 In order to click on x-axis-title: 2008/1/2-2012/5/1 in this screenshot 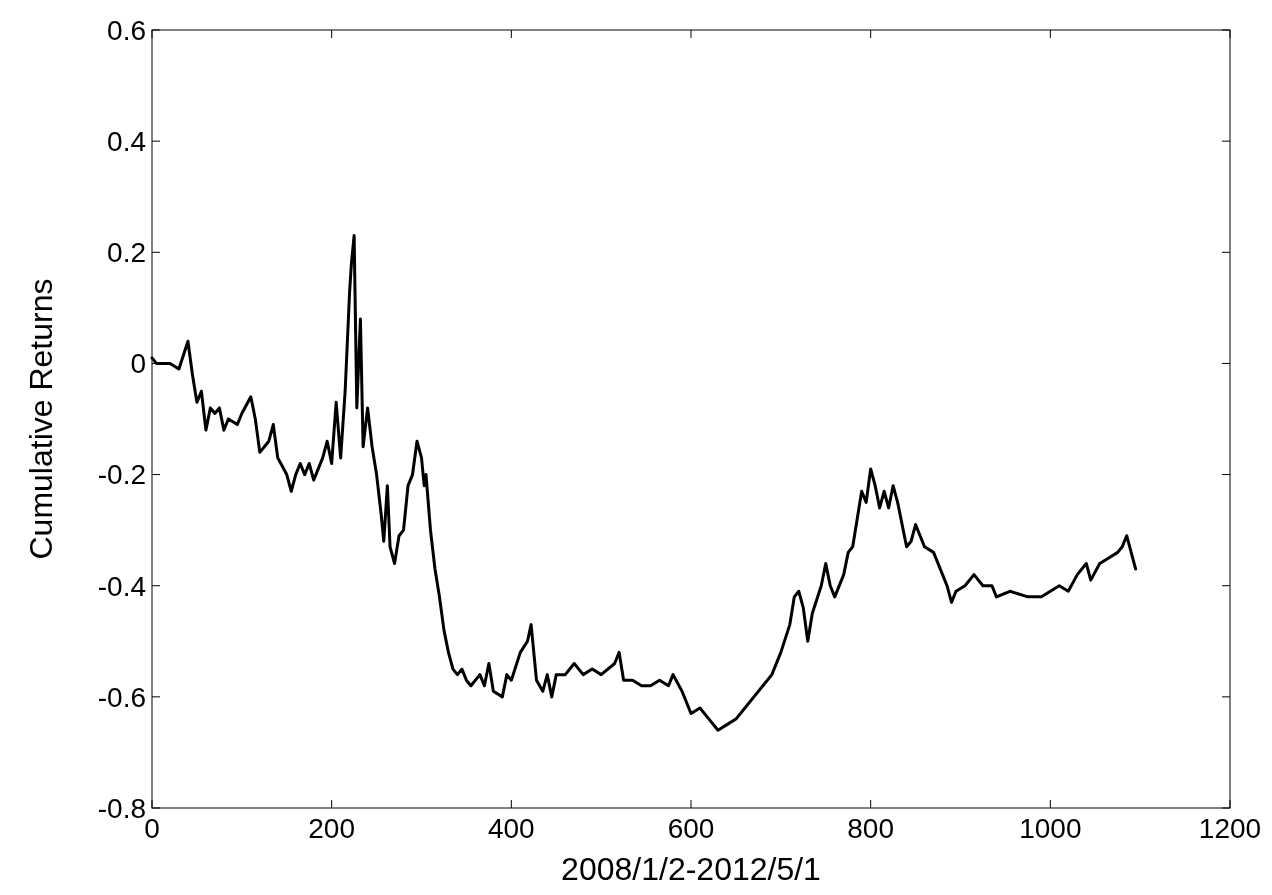, I will do `click(691, 869)`.